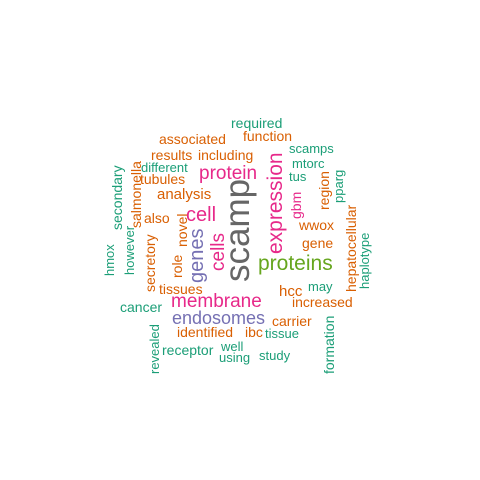 The height and width of the screenshot is (480, 480). What do you see at coordinates (364, 260) in the screenshot?
I see `word-haplotype: haplotype` at bounding box center [364, 260].